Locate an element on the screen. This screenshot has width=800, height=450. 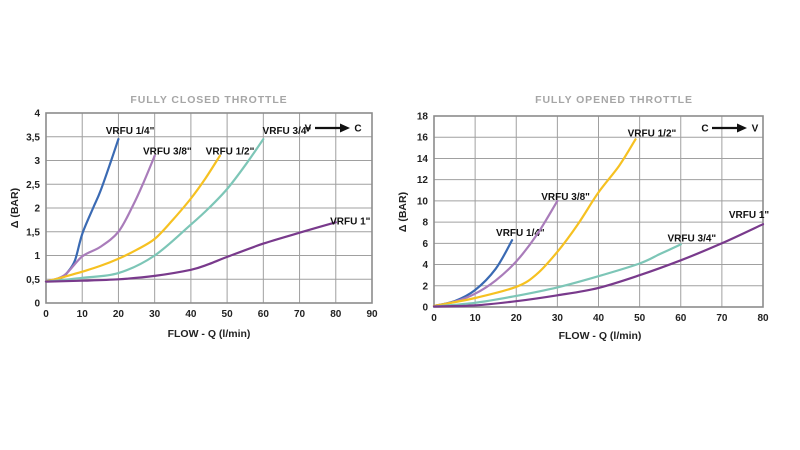
arrow-from-label: V is located at coordinates (308, 129).